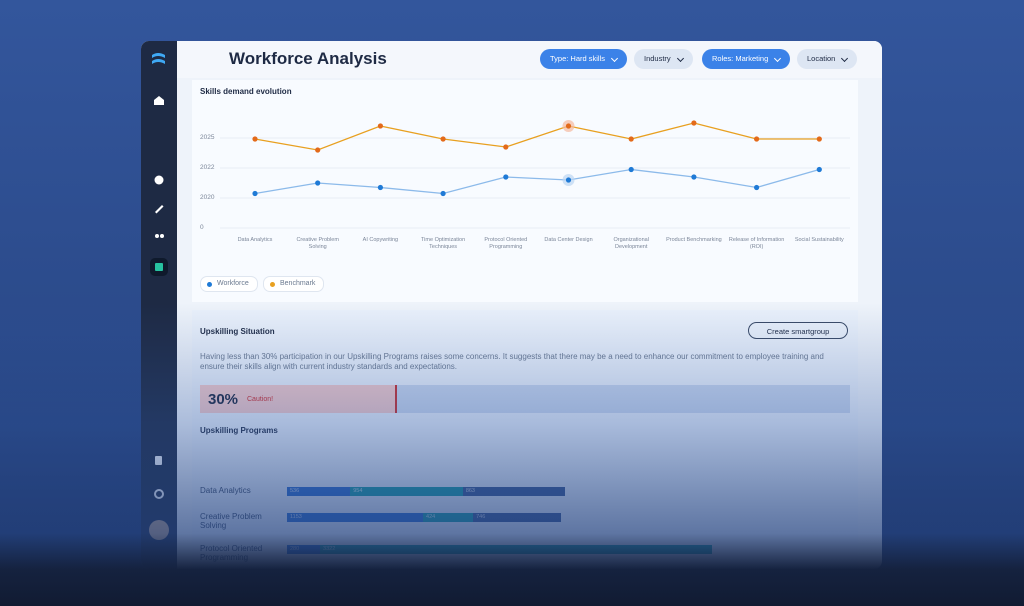 This screenshot has width=1024, height=606. What do you see at coordinates (827, 59) in the screenshot?
I see `filter-dropdown: Location` at bounding box center [827, 59].